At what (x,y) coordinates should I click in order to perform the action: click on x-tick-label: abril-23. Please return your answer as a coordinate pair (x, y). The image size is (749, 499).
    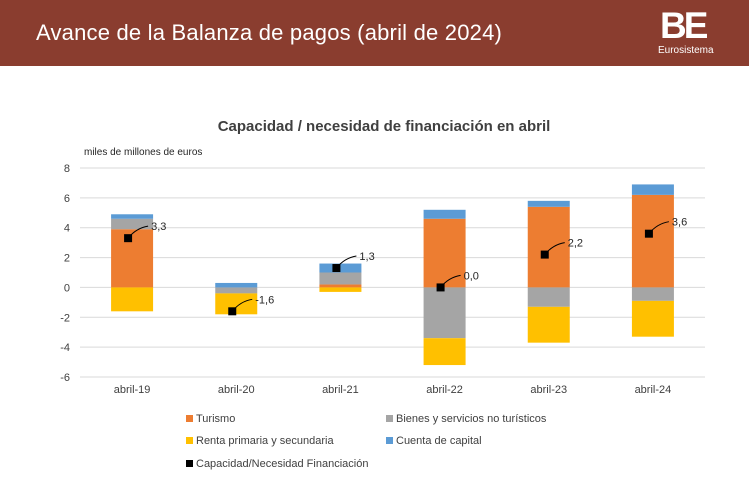
    Looking at the image, I should click on (548, 390).